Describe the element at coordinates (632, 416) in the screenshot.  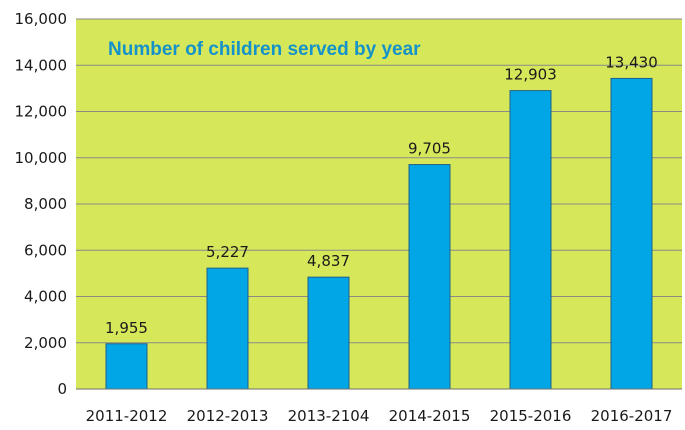
I see `x-tick-label: 2016-2017` at that location.